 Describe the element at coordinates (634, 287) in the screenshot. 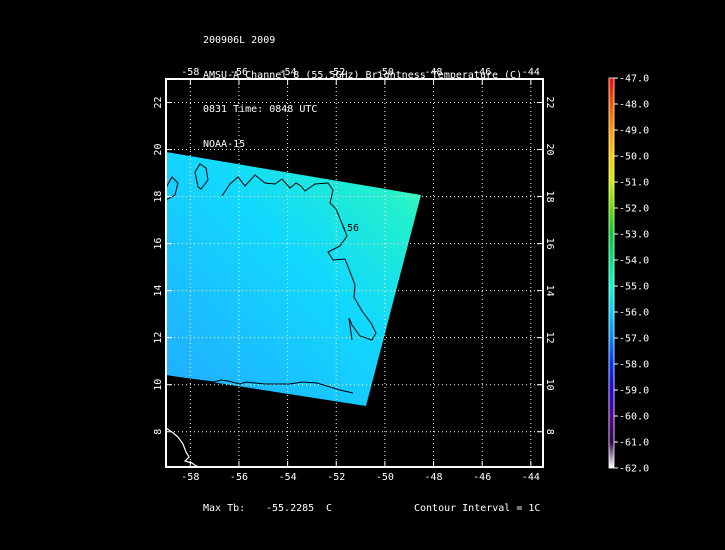

I see `colorbar-label: -55.0` at that location.